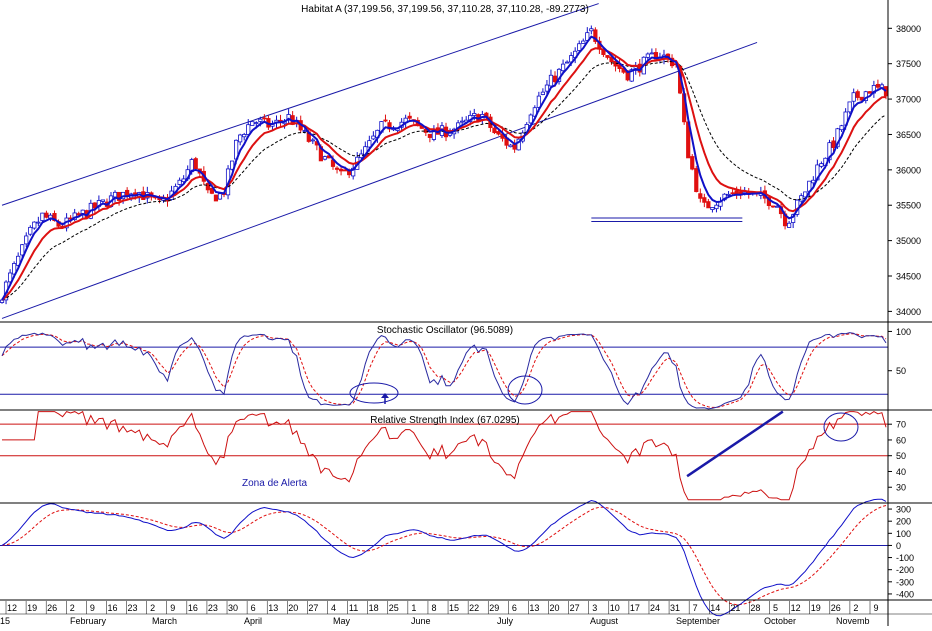  What do you see at coordinates (421, 621) in the screenshot?
I see `x-month-label: June` at bounding box center [421, 621].